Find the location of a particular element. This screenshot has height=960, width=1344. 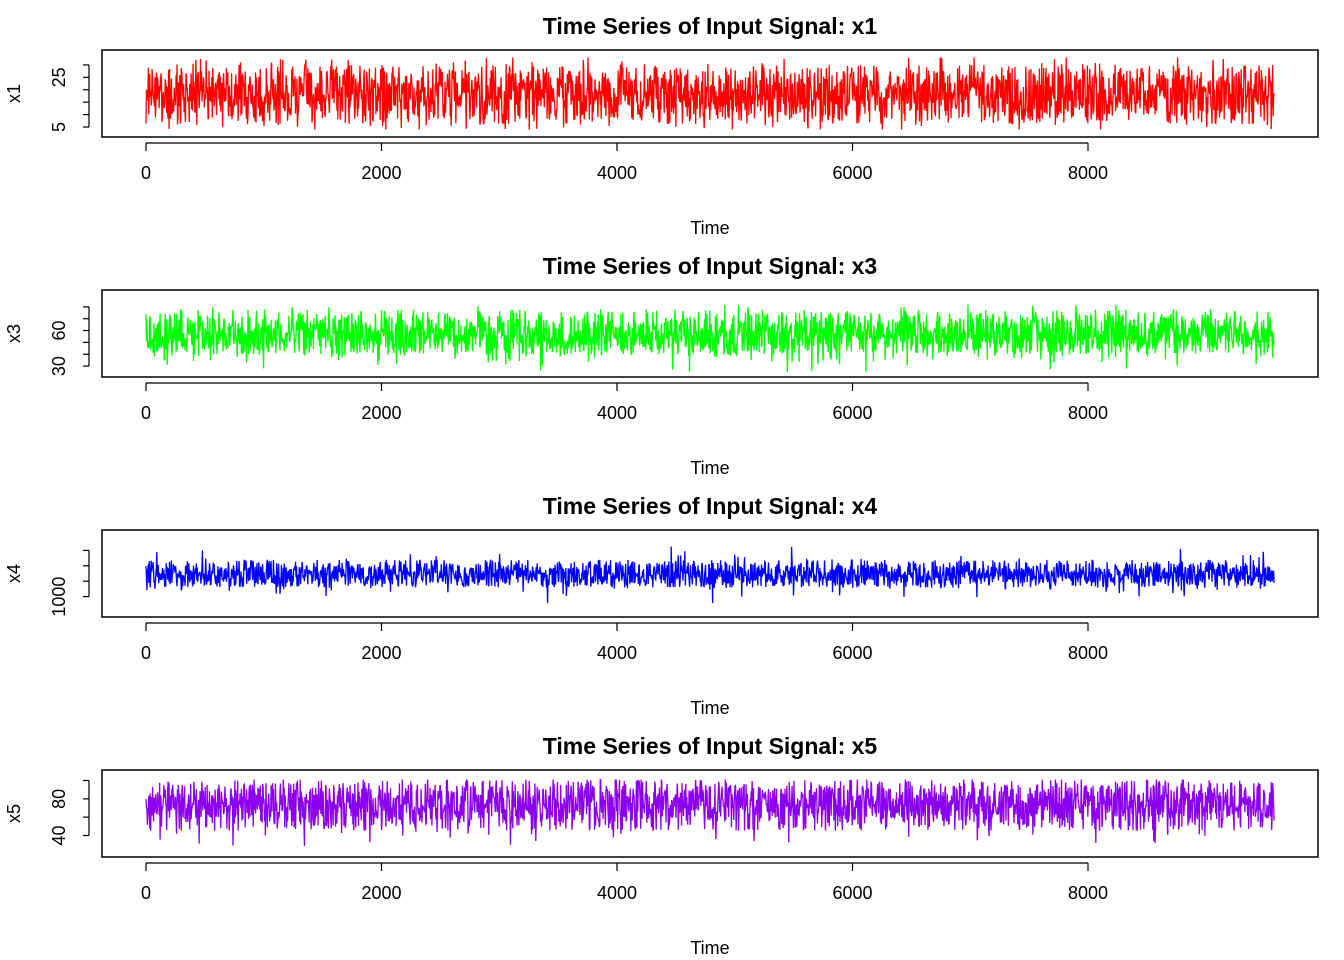

series-line-x1 is located at coordinates (710, 93).